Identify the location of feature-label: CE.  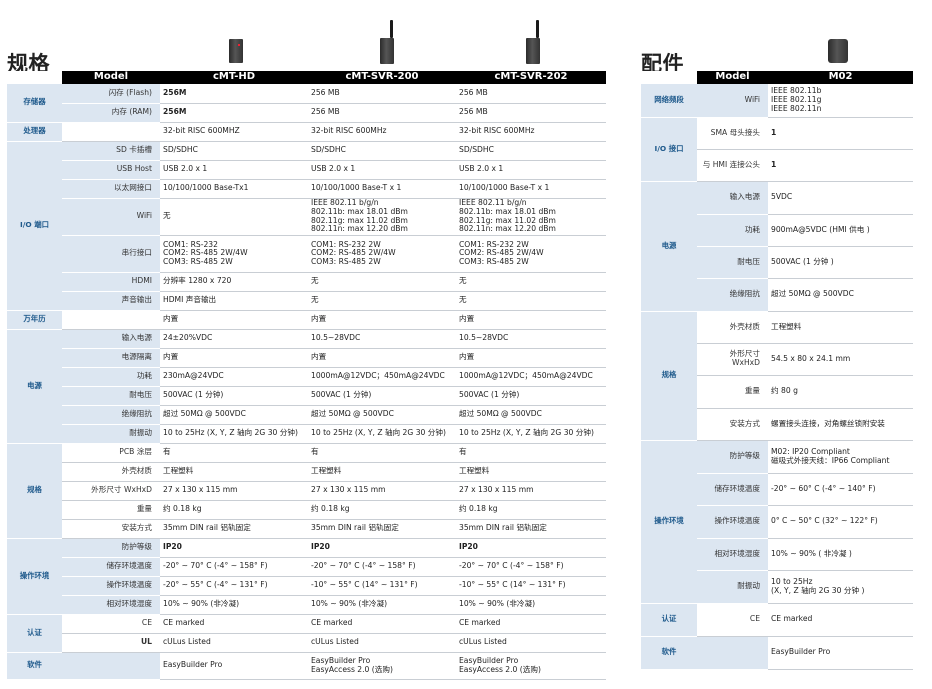
(111, 624).